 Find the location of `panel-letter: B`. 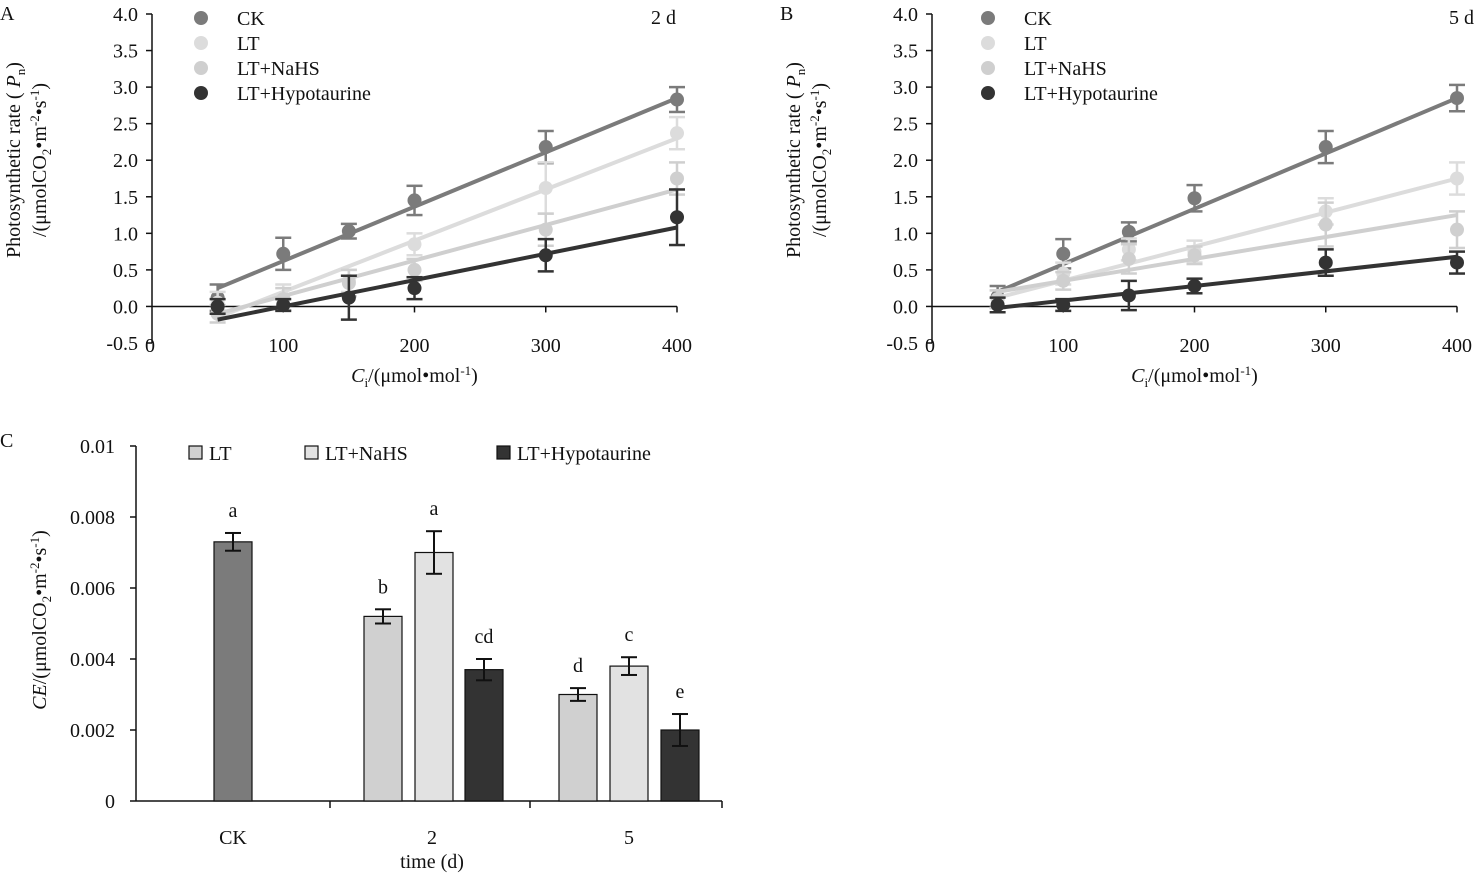

panel-letter: B is located at coordinates (786, 14).